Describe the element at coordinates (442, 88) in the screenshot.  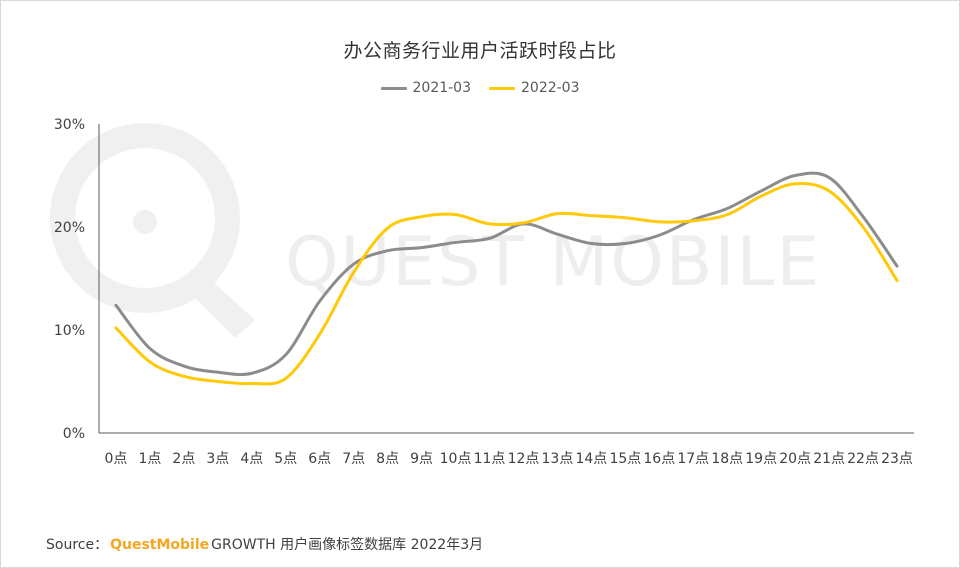
I see `legend-label-2021-03: 2021-03` at that location.